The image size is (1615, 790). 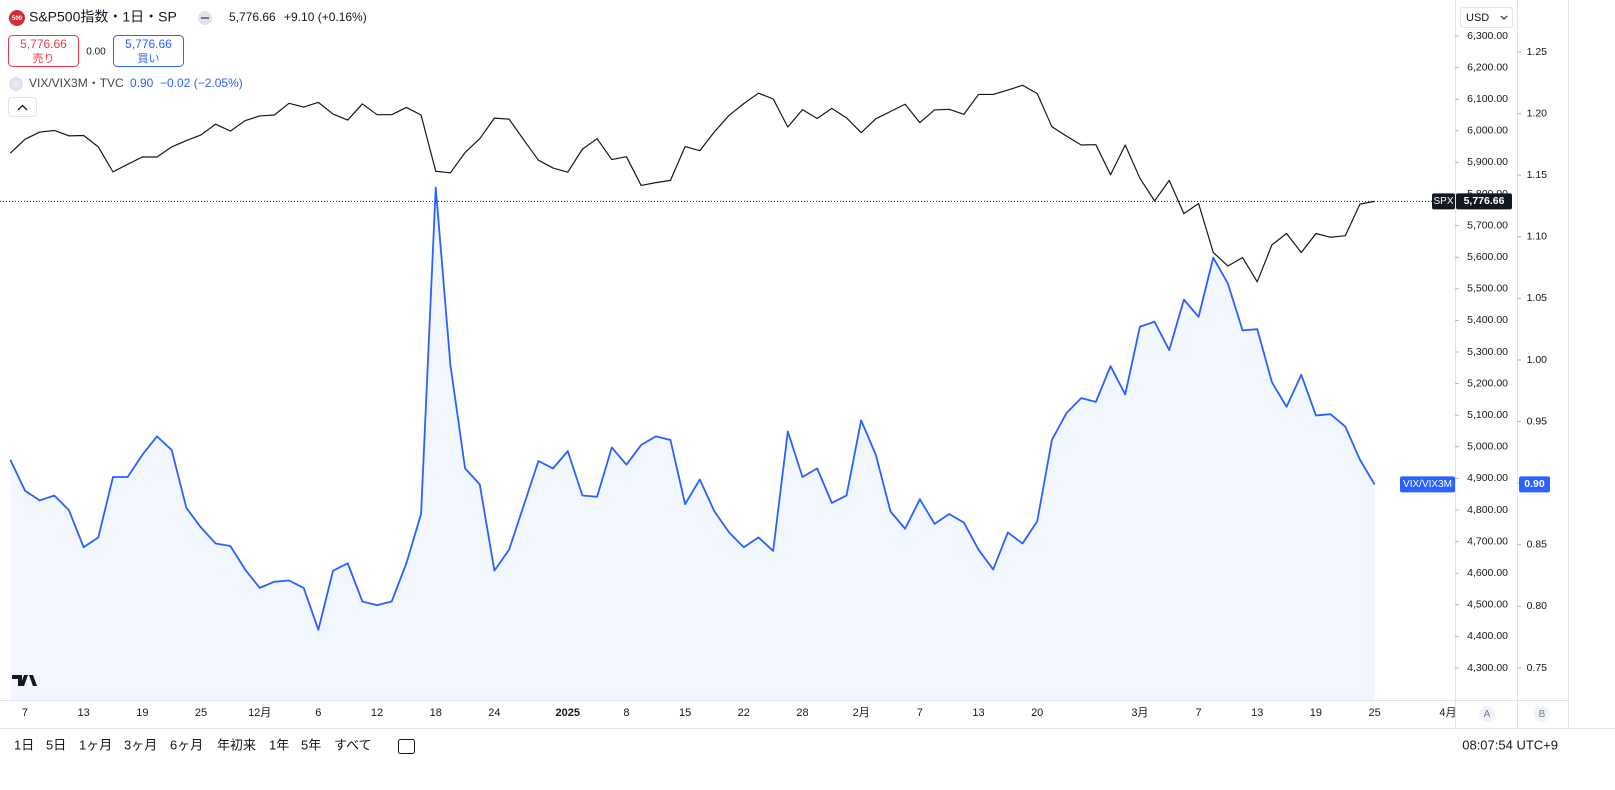 I want to click on x-tick-label: 20, so click(x=1037, y=713).